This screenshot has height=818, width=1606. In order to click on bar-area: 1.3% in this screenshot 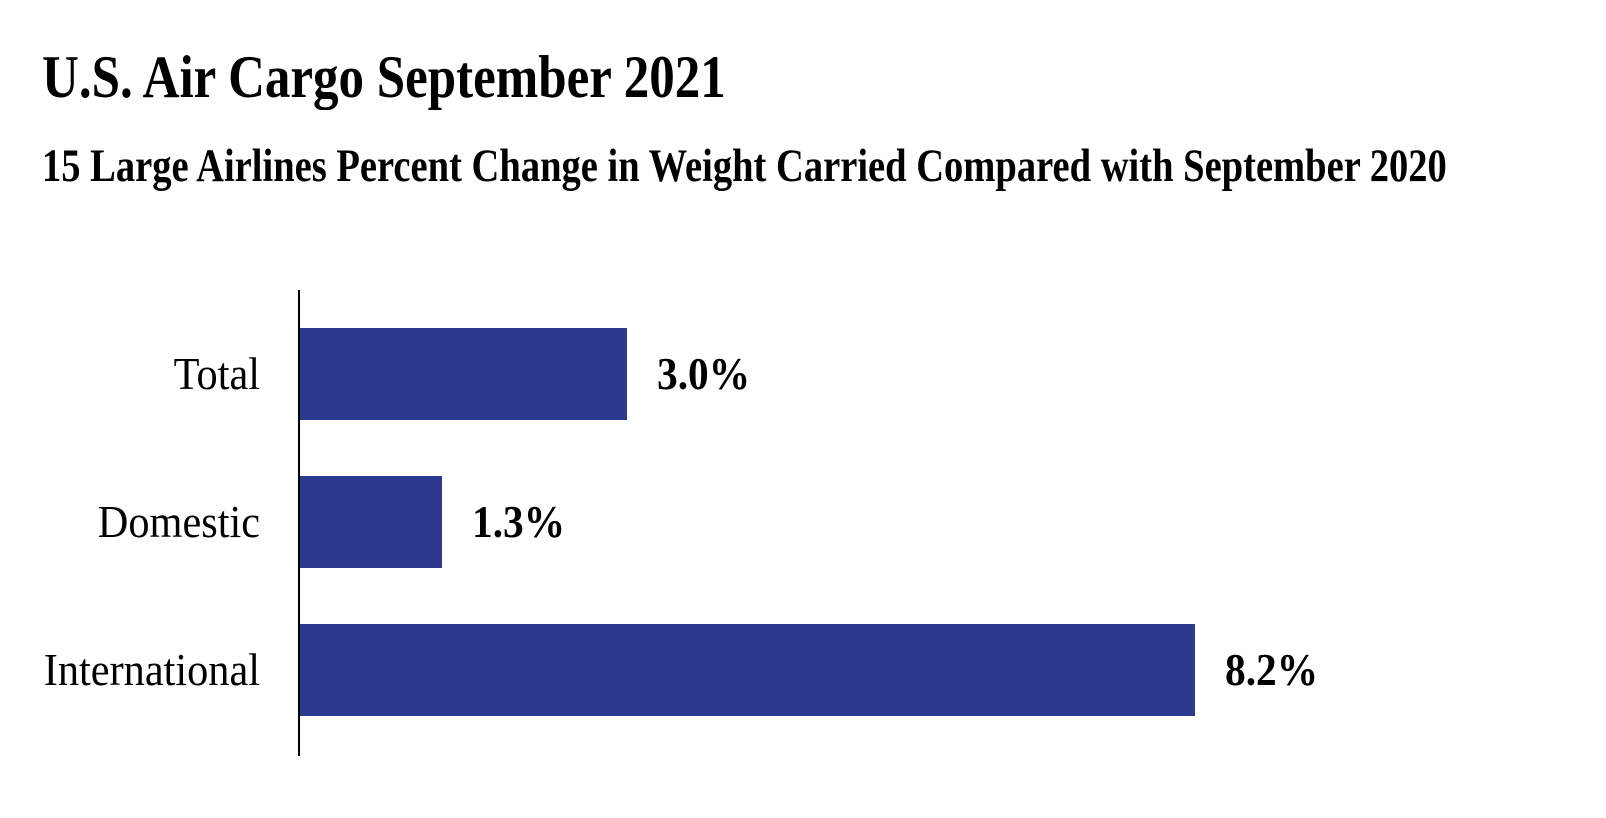, I will do `click(438, 522)`.